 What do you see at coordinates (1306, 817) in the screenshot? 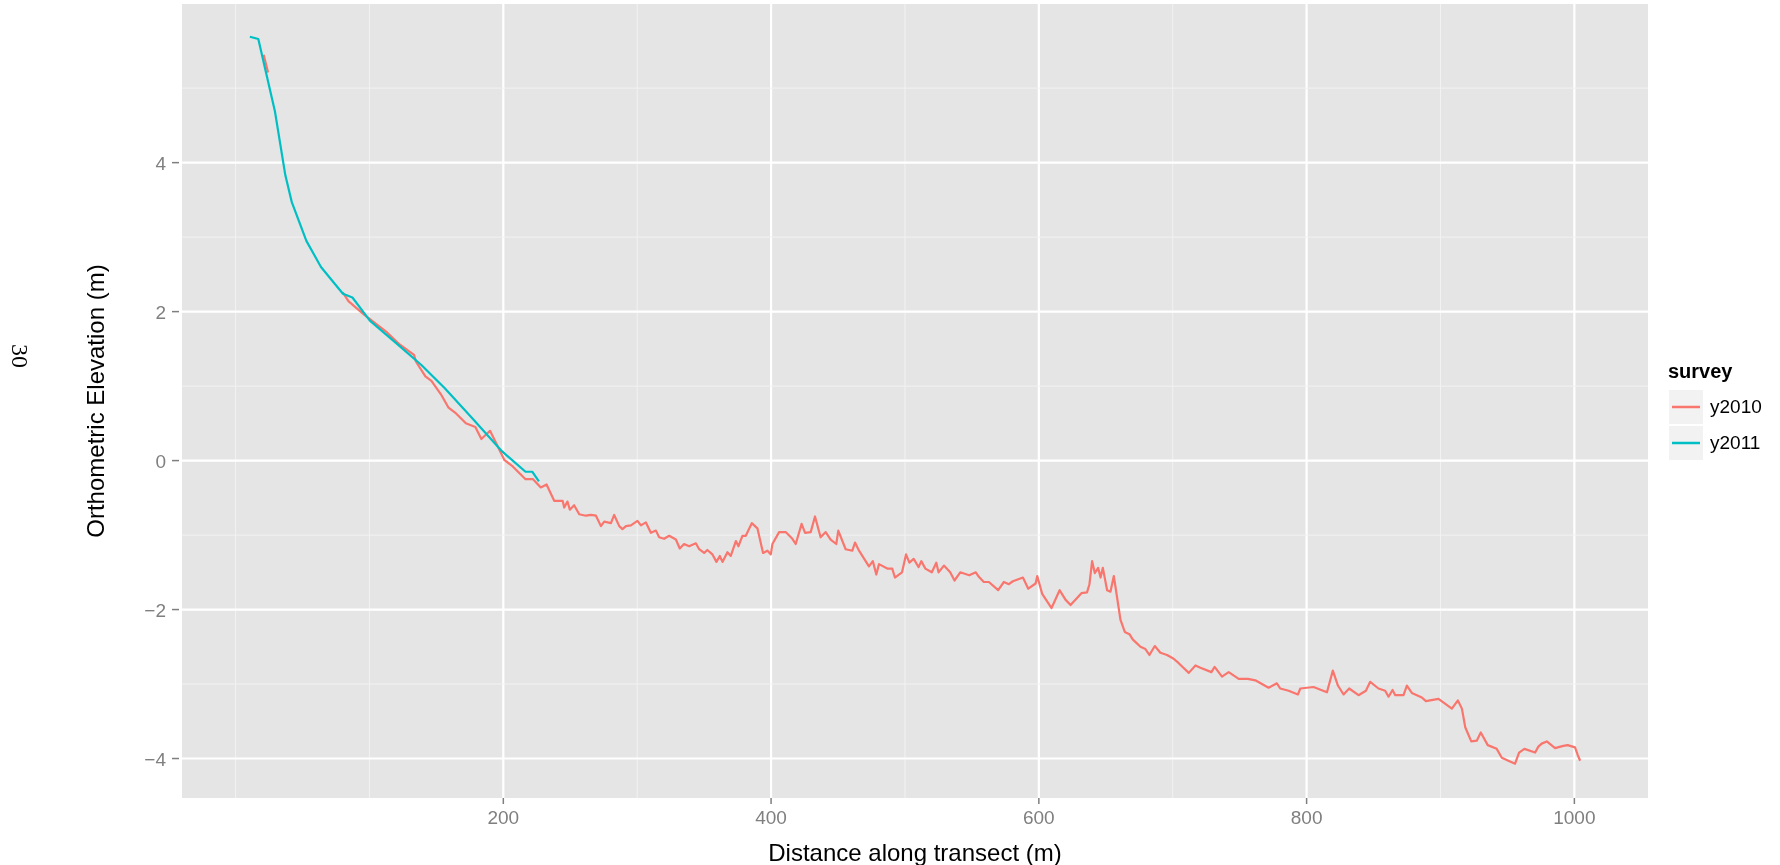
I see `x-tick-label: 800` at bounding box center [1306, 817].